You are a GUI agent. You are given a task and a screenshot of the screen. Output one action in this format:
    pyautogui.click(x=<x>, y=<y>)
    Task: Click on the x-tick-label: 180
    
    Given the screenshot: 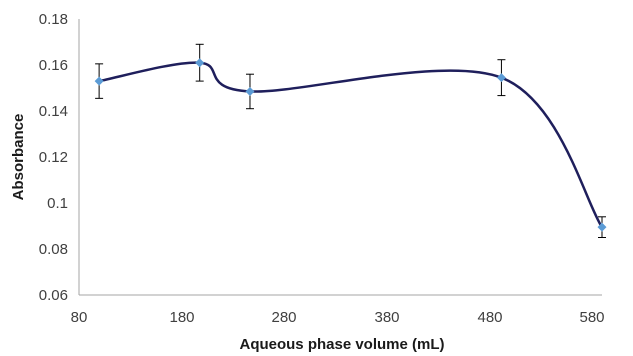 What is the action you would take?
    pyautogui.click(x=181, y=317)
    